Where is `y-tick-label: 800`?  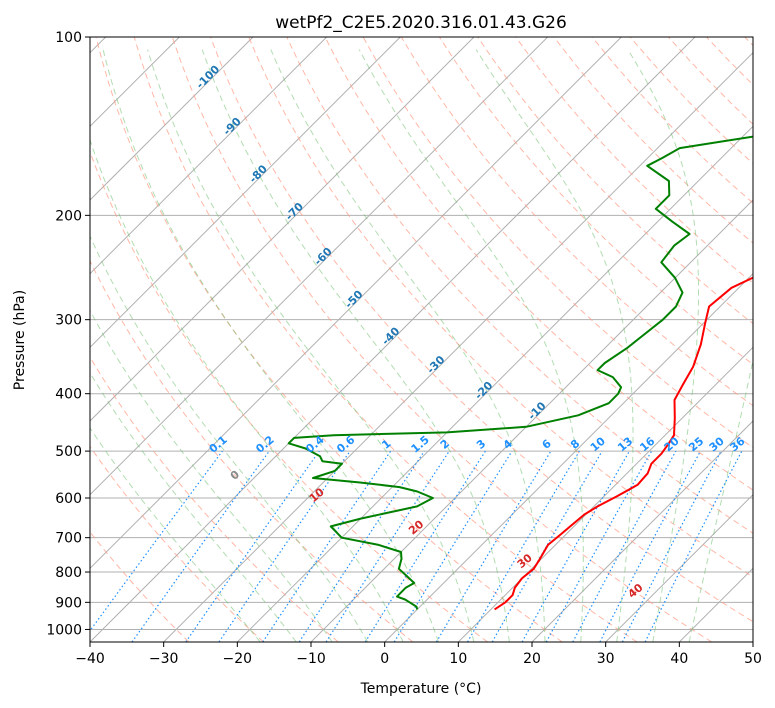 y-tick-label: 800 is located at coordinates (68, 573).